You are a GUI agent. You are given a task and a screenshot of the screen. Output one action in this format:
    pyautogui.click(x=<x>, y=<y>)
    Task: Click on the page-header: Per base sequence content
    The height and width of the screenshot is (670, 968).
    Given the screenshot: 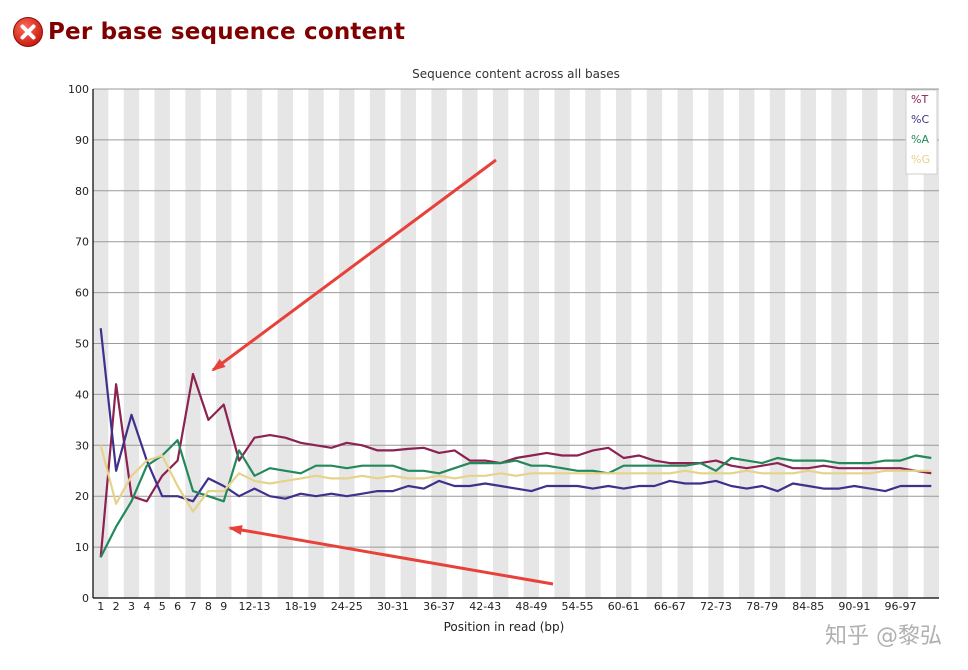 What is the action you would take?
    pyautogui.click(x=208, y=32)
    